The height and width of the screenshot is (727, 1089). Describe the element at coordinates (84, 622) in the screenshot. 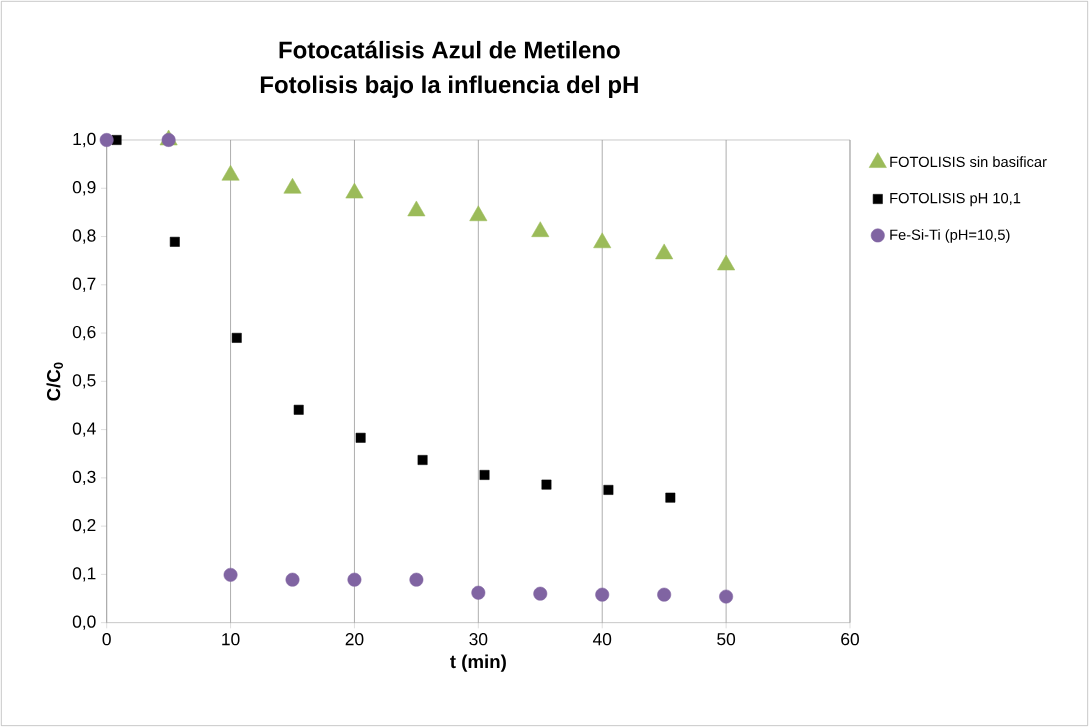

I see `y-tick-label: 0,0` at that location.